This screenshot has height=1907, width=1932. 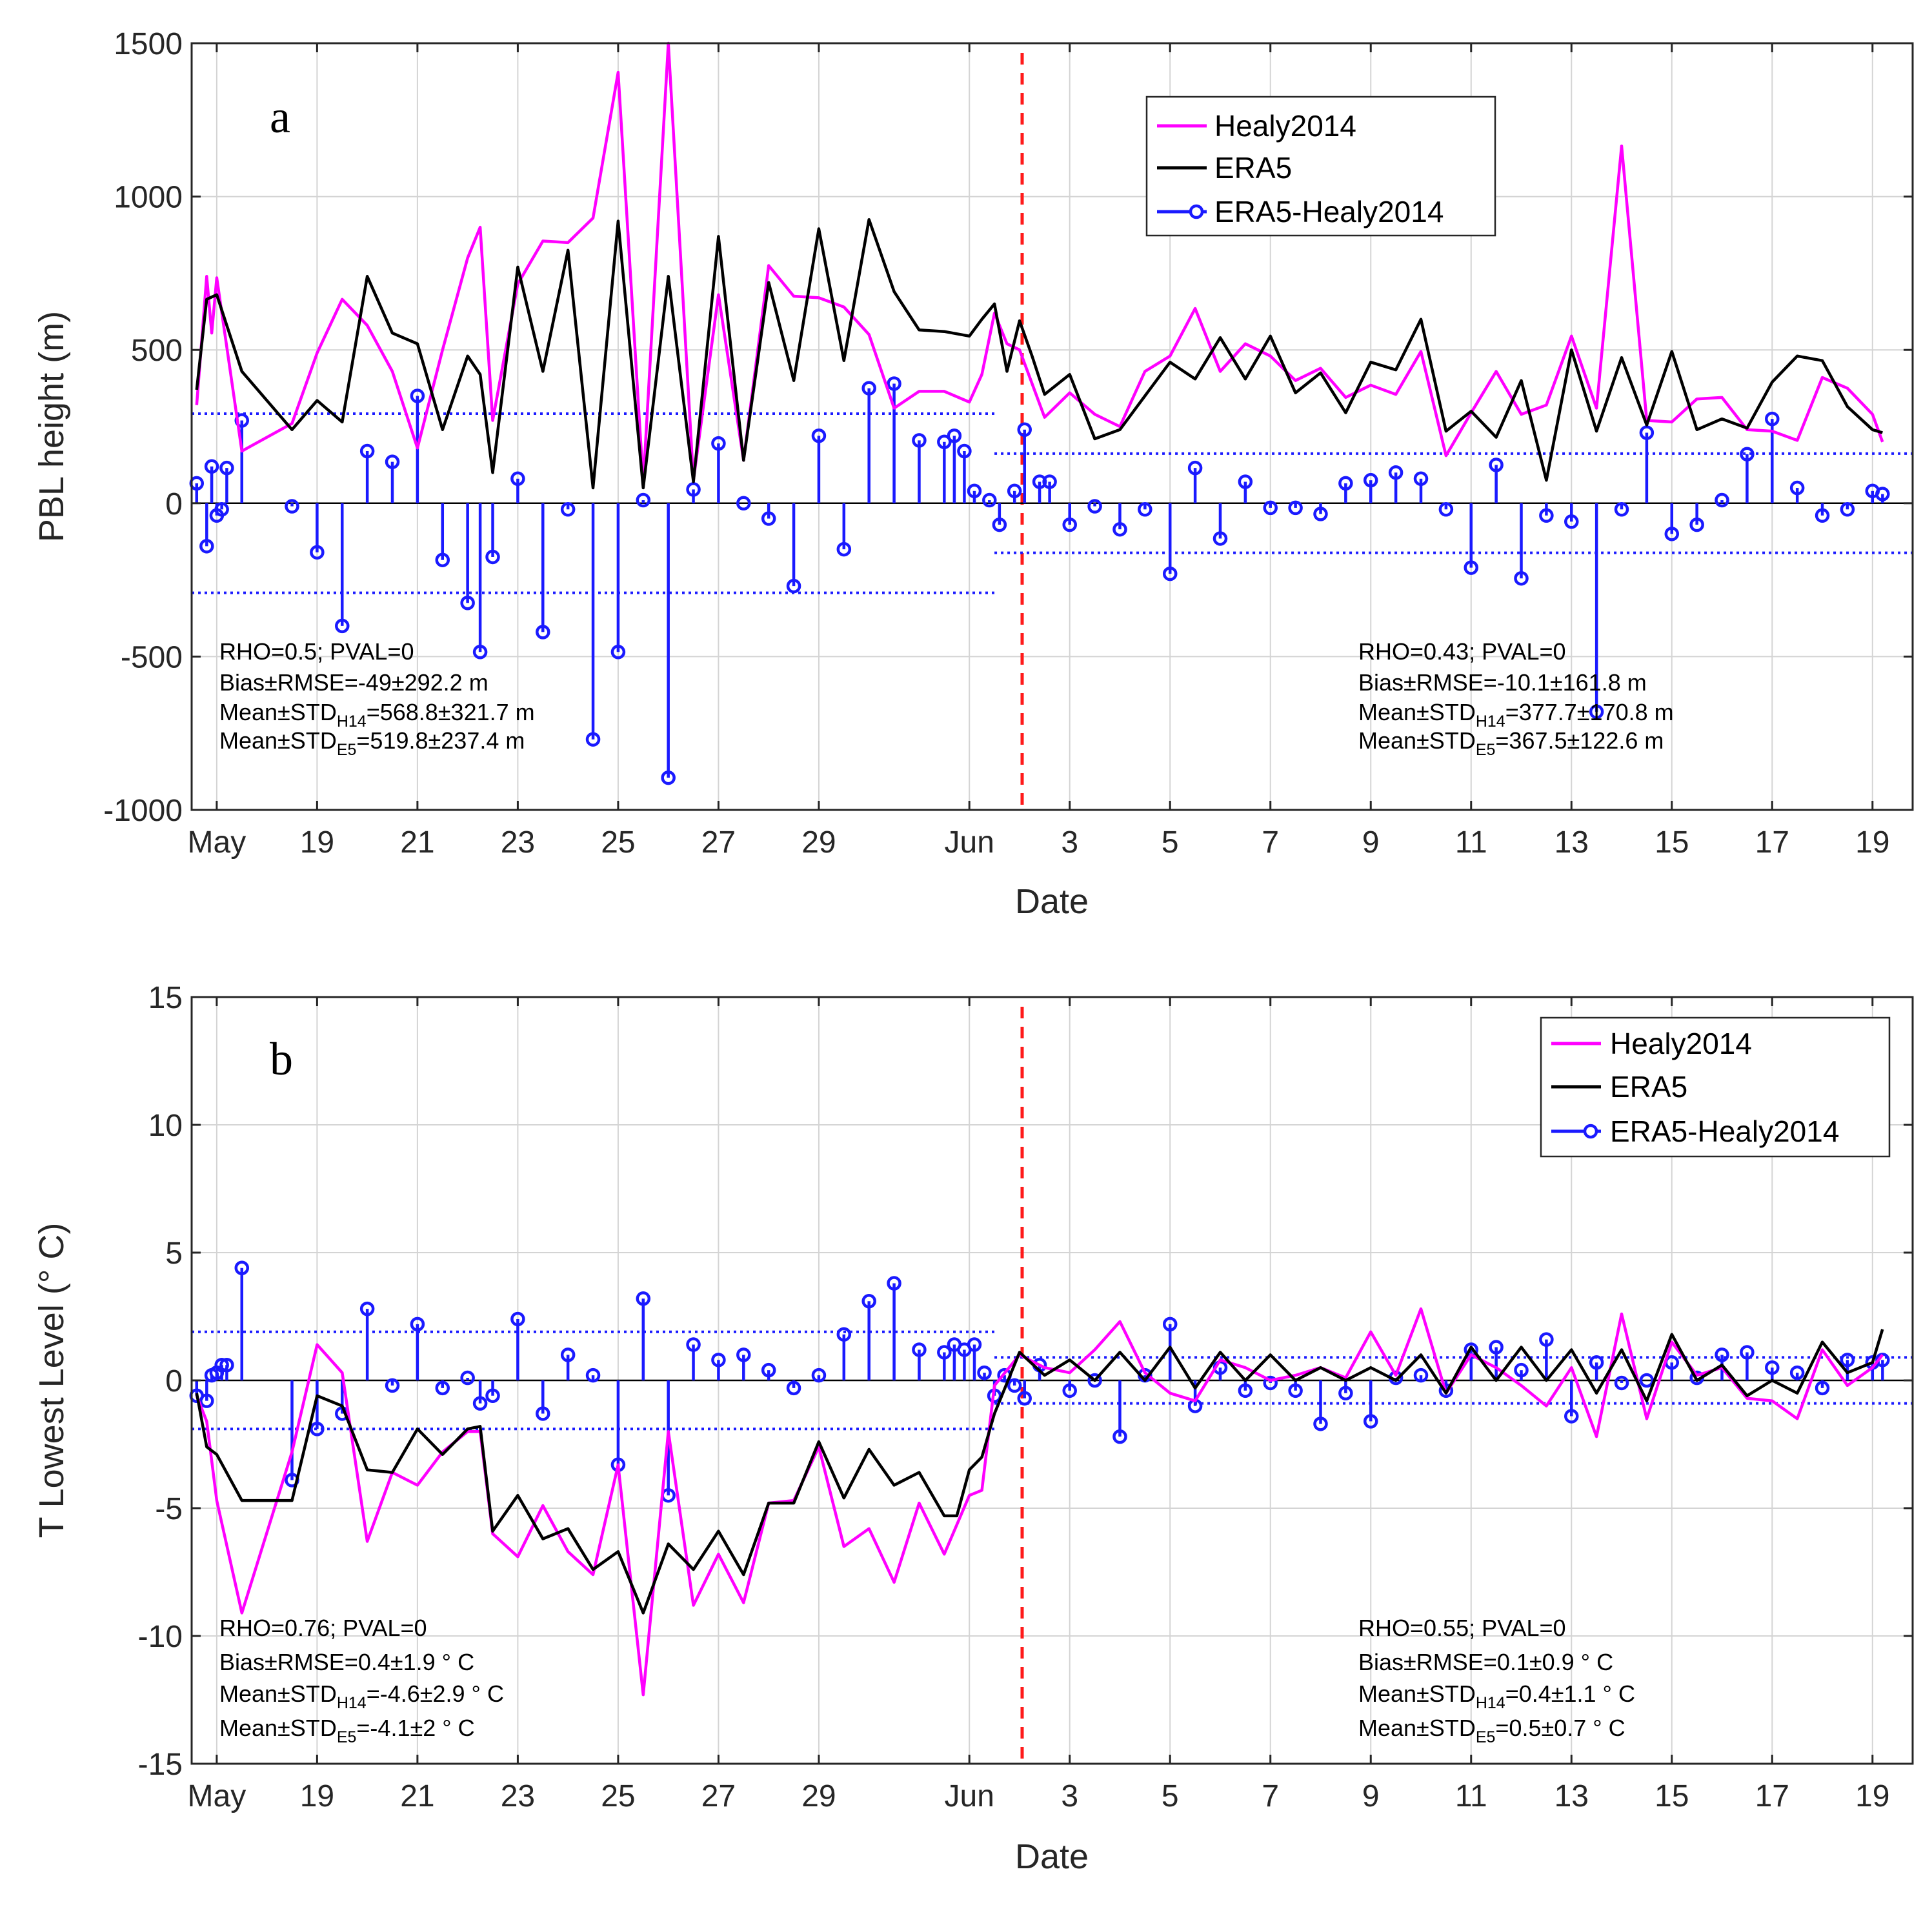 What do you see at coordinates (1052, 1857) in the screenshot?
I see `panel-b-xlabel: Date` at bounding box center [1052, 1857].